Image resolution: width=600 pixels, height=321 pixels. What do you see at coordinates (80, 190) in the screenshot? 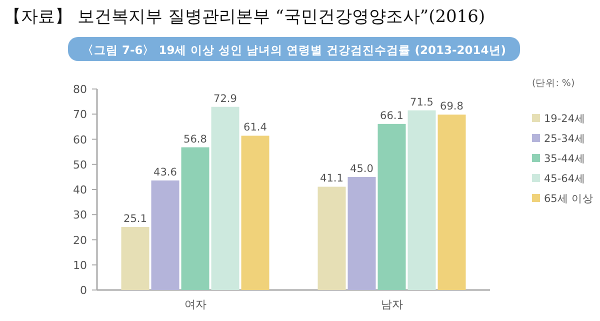
I see `y-tick-label: 40` at bounding box center [80, 190].